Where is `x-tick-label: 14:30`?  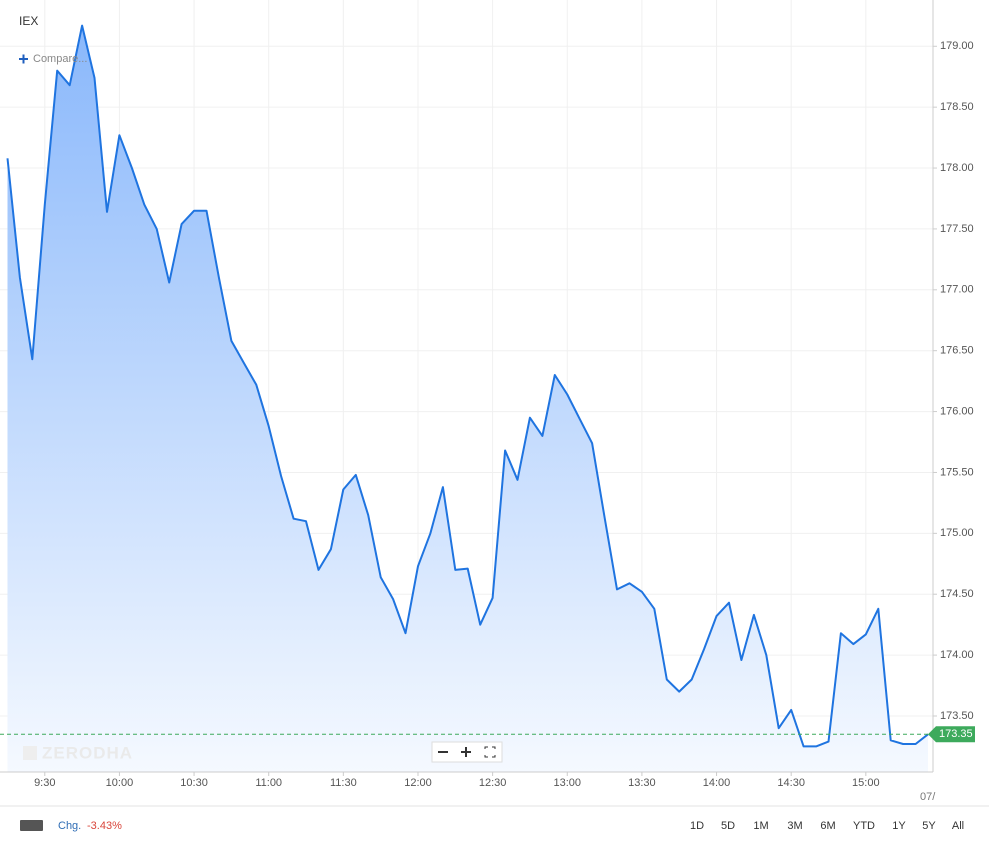
x-tick-label: 14:30 is located at coordinates (791, 783).